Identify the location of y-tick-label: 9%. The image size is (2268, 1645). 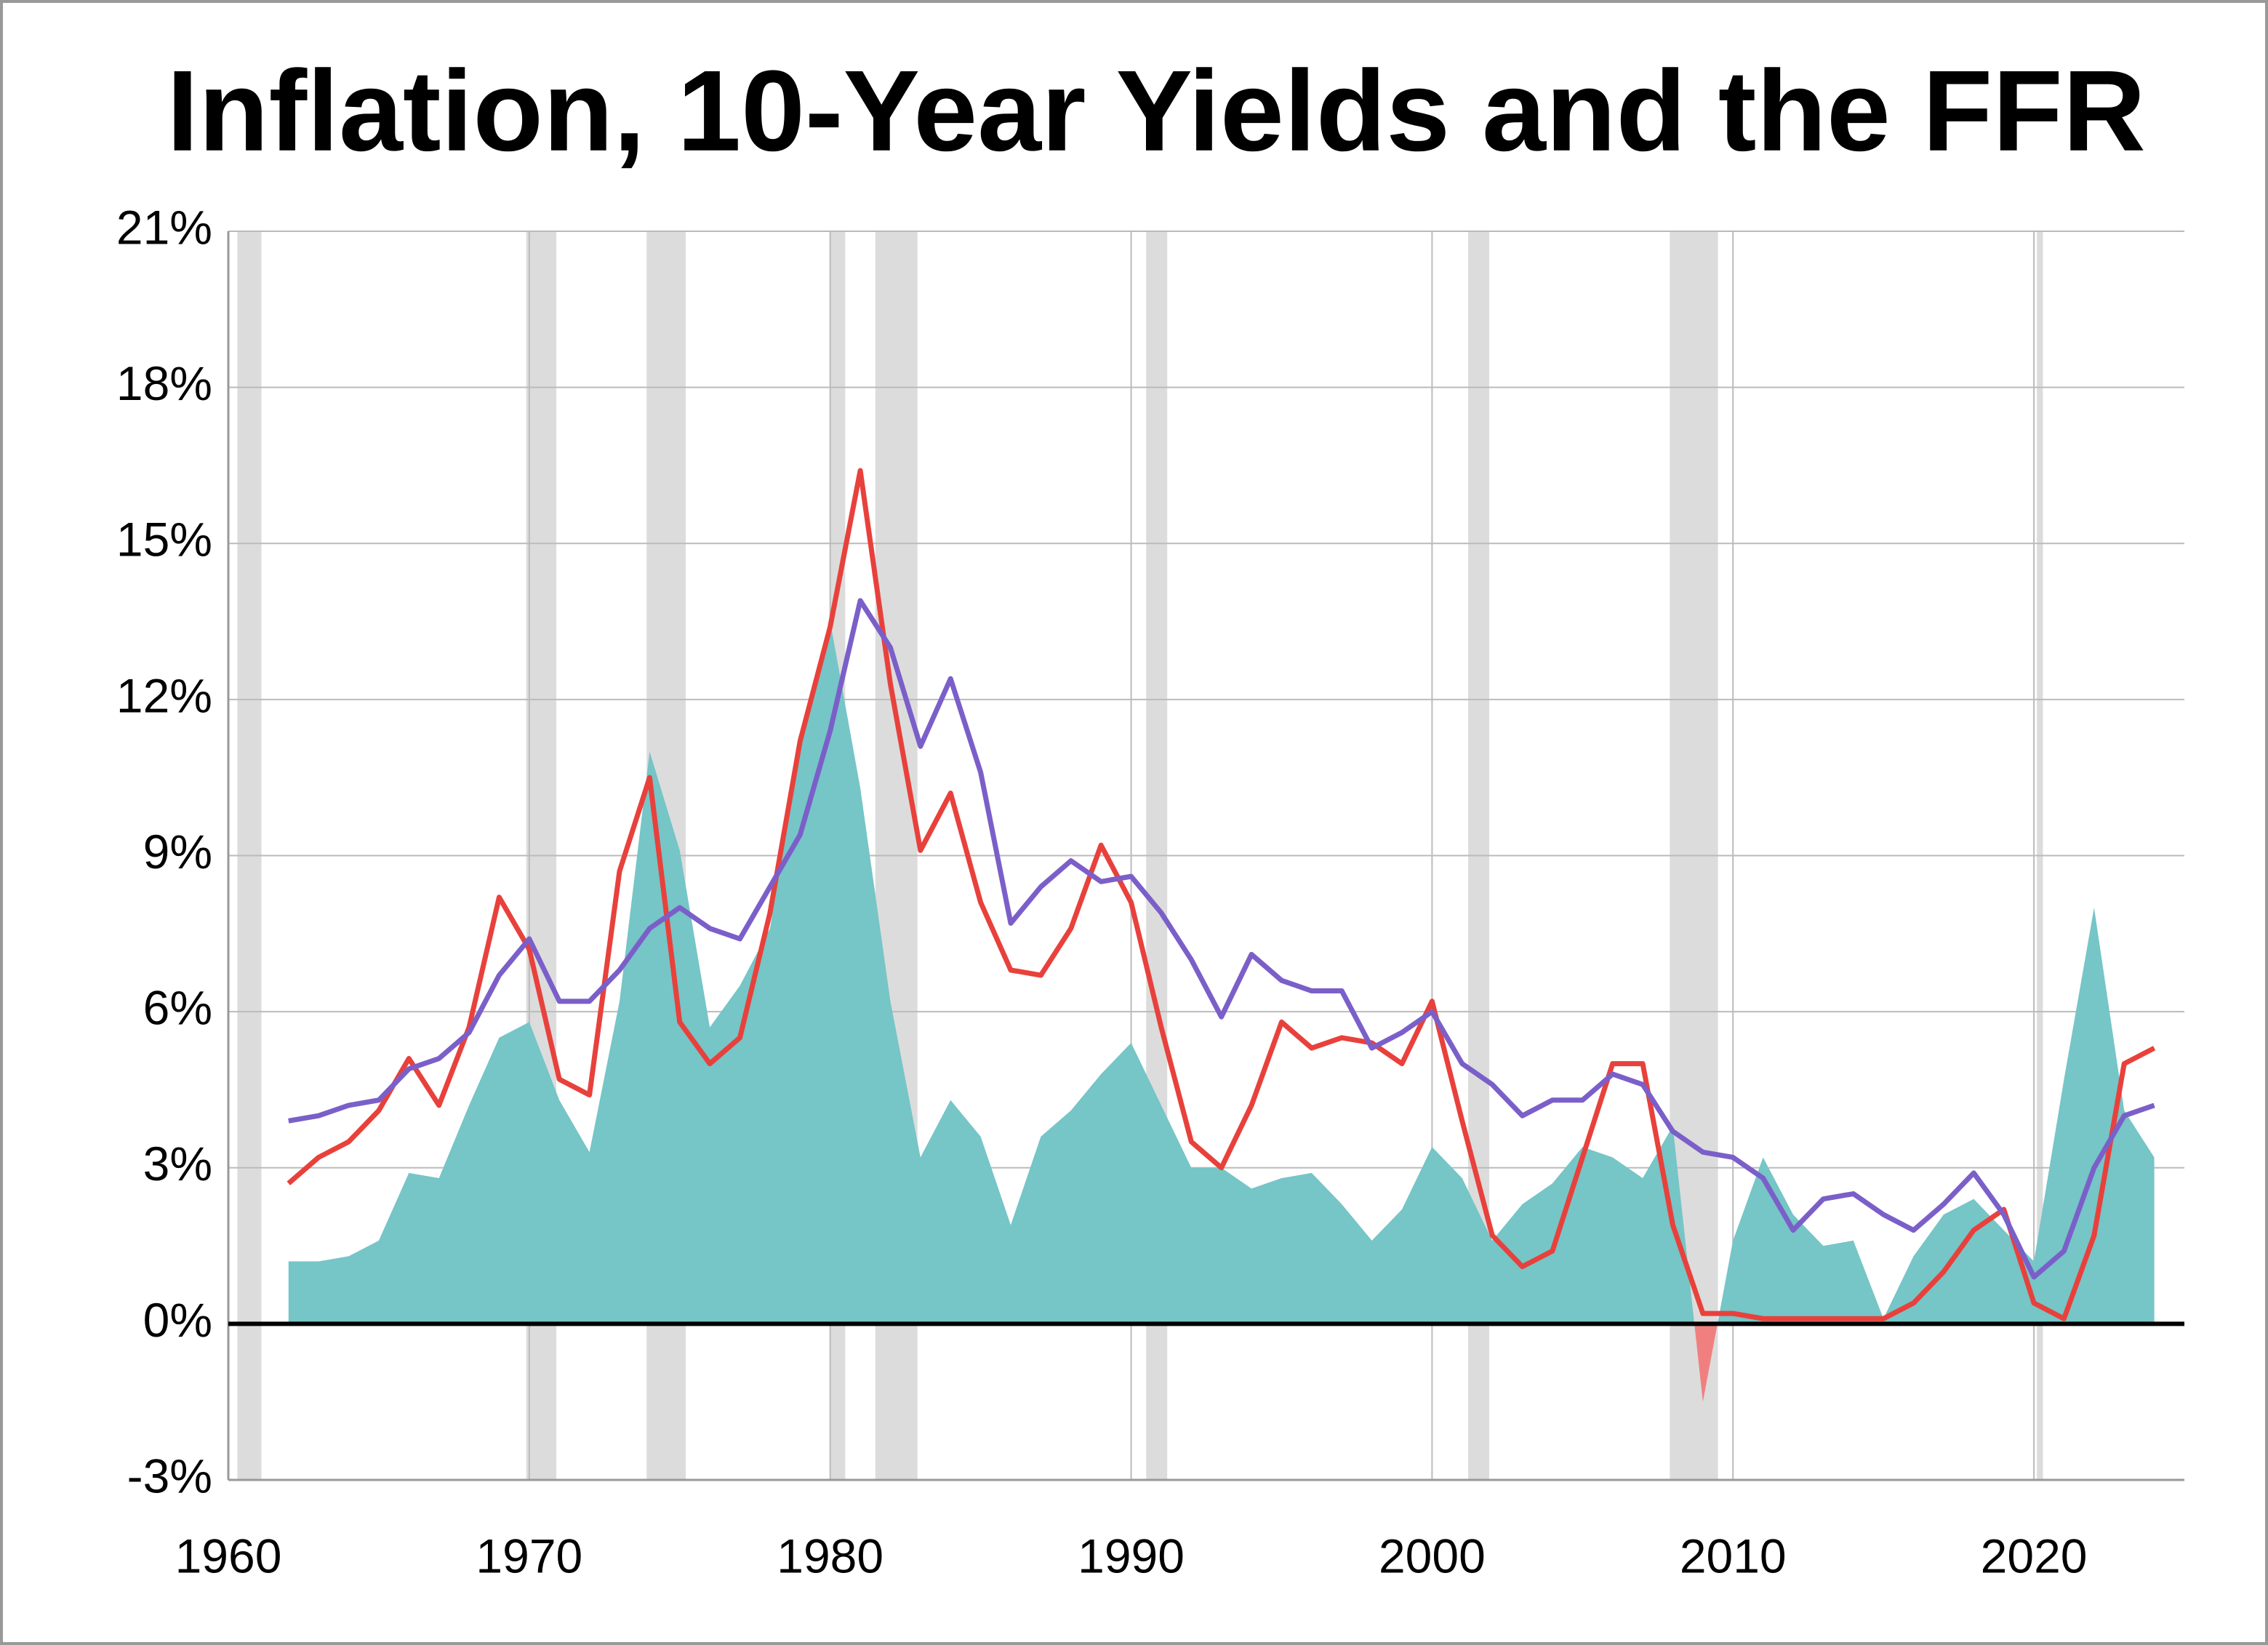
(177, 851).